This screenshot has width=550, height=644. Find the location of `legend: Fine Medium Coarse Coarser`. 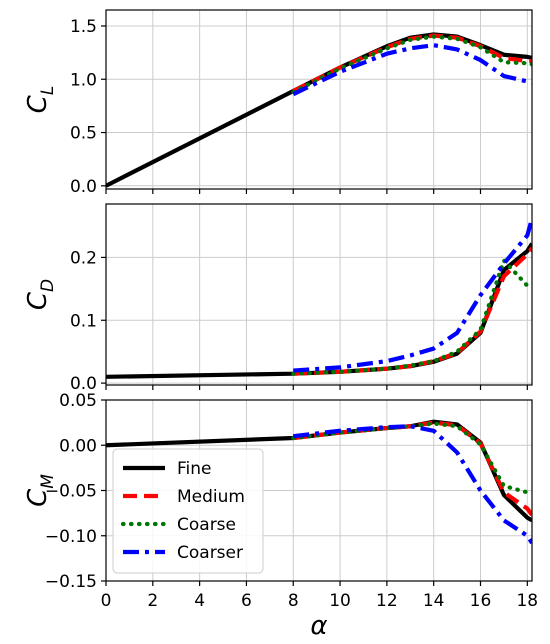

legend: Fine Medium Coarse Coarser is located at coordinates (188, 511).